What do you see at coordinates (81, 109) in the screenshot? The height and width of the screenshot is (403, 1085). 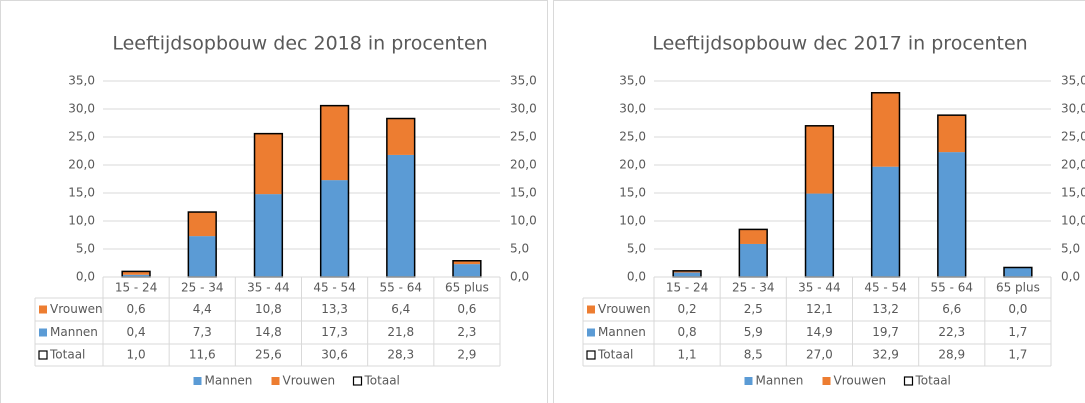 I see `y-tick-label: 30,0` at bounding box center [81, 109].